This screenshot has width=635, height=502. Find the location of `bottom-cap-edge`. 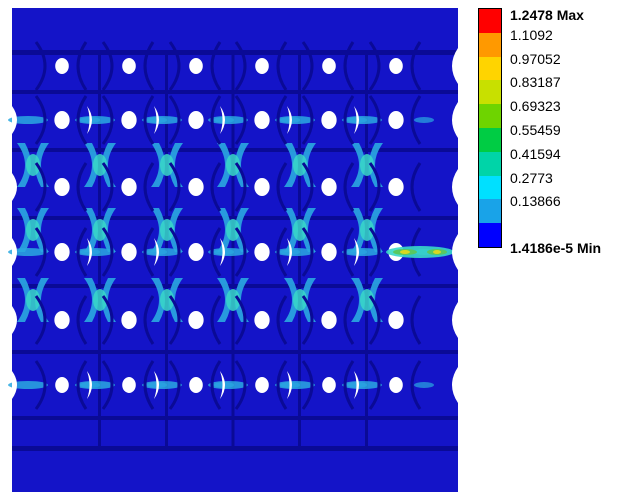

bottom-cap-edge is located at coordinates (235, 448).